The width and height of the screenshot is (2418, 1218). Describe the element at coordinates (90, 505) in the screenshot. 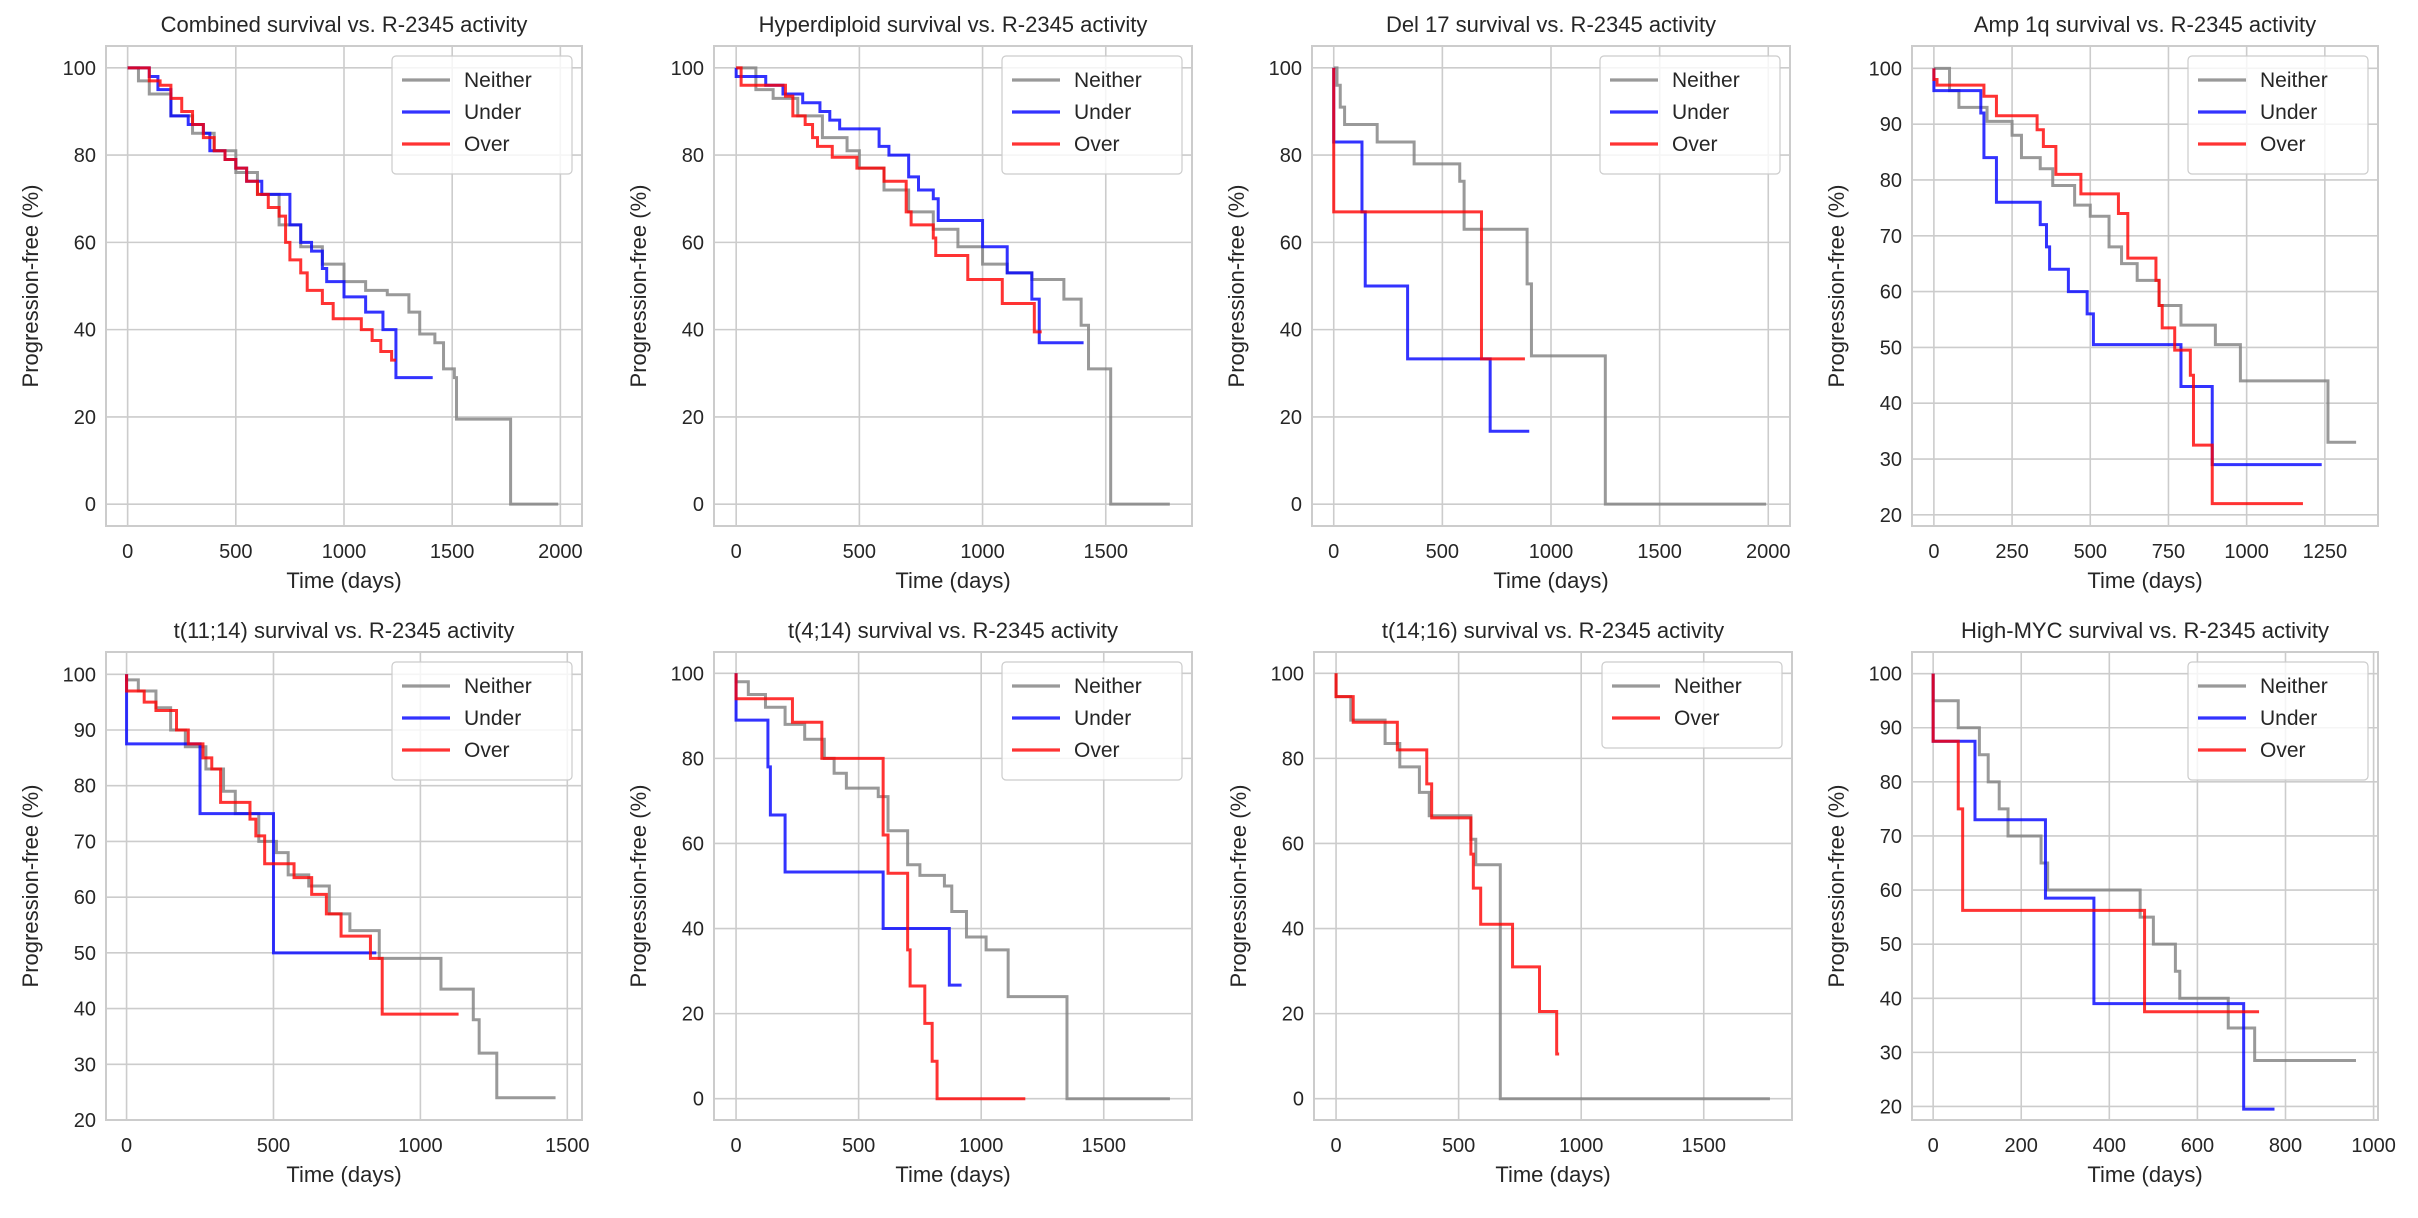

I see `y-tick-label: 0` at that location.